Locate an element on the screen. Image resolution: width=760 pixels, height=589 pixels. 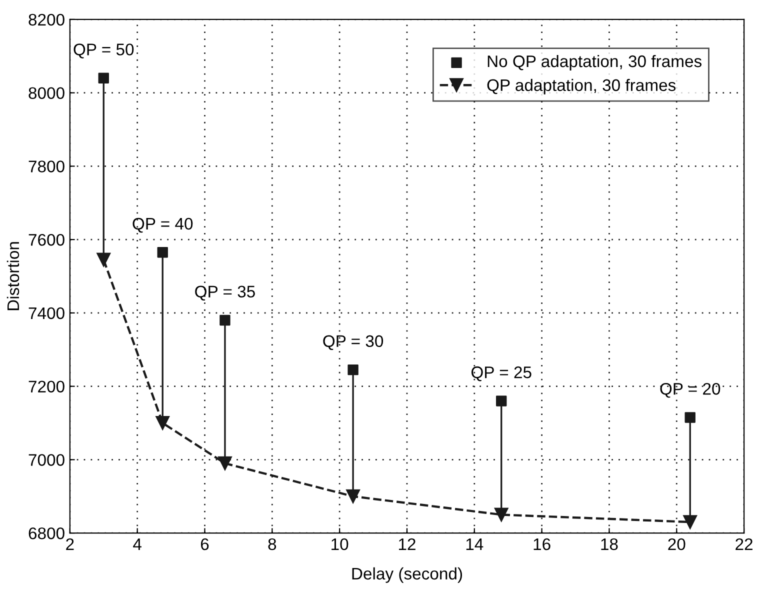
x-axis-title: Delay (second) is located at coordinates (407, 575).